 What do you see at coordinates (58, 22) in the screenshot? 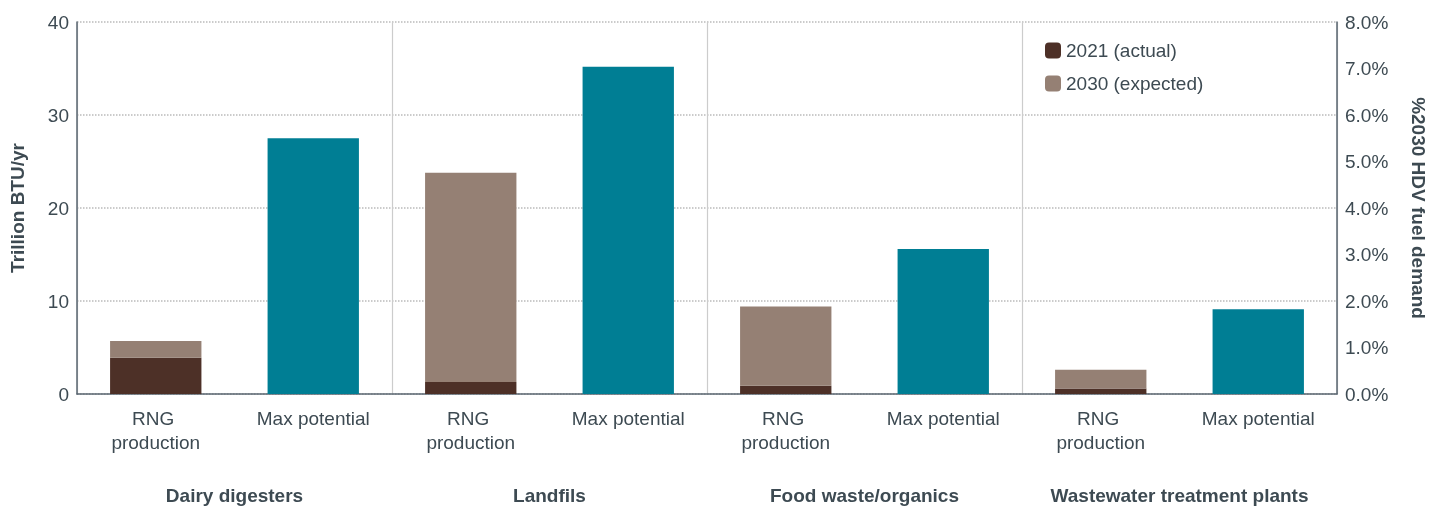
I see `y-tick-label: 40` at bounding box center [58, 22].